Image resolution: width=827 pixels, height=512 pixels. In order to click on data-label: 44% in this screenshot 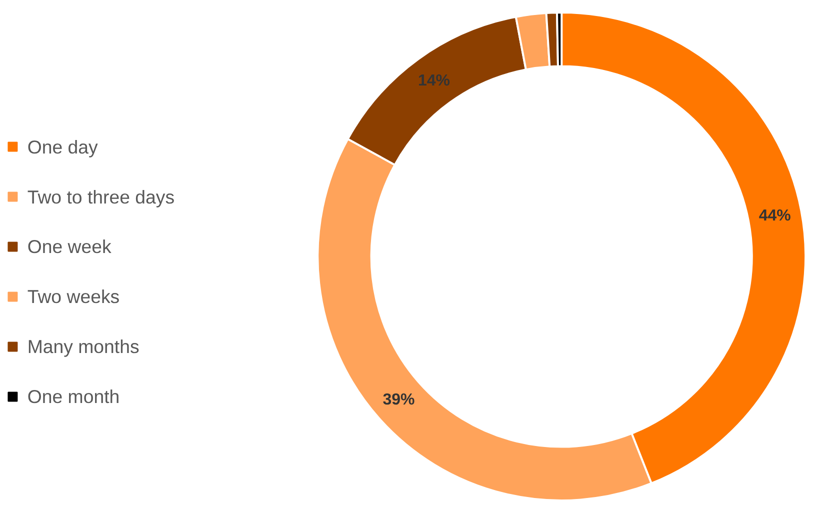, I will do `click(774, 215)`.